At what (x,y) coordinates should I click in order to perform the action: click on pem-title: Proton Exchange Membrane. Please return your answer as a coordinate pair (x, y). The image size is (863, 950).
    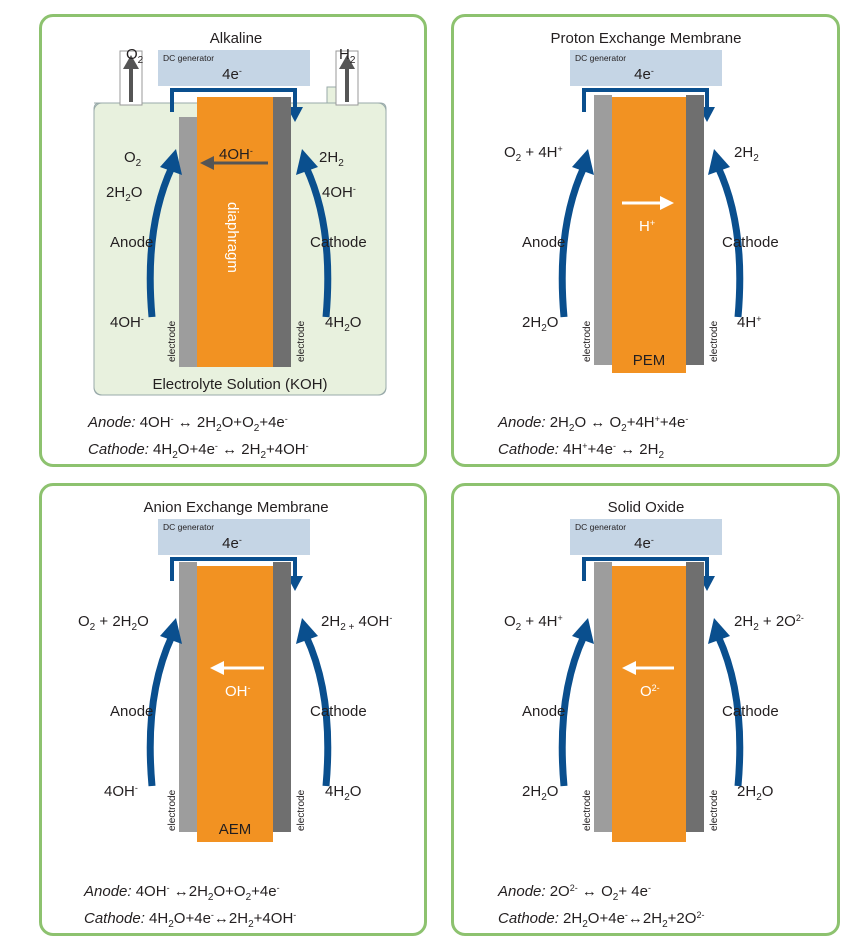
    Looking at the image, I should click on (646, 38).